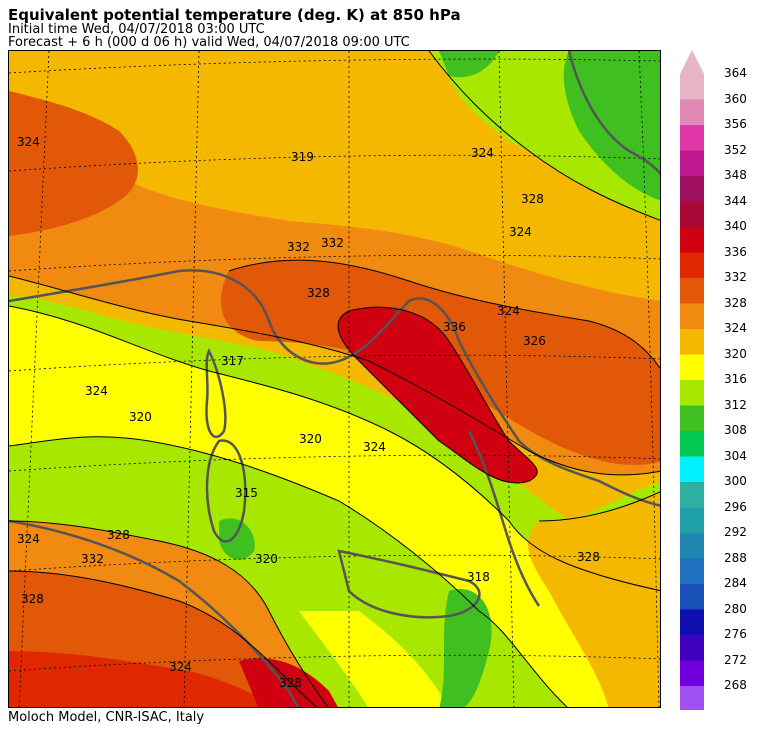 The image size is (760, 731). I want to click on colorbar-label: 360, so click(735, 98).